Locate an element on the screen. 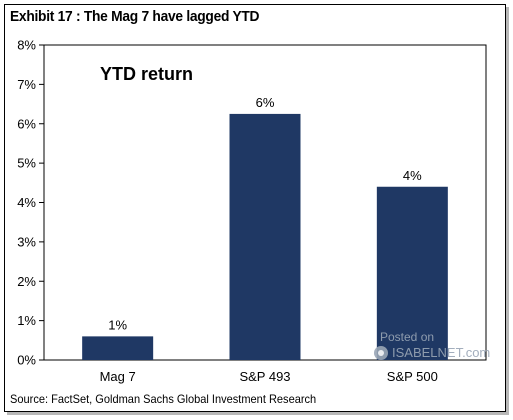  y-tick-label: 6% is located at coordinates (26, 123).